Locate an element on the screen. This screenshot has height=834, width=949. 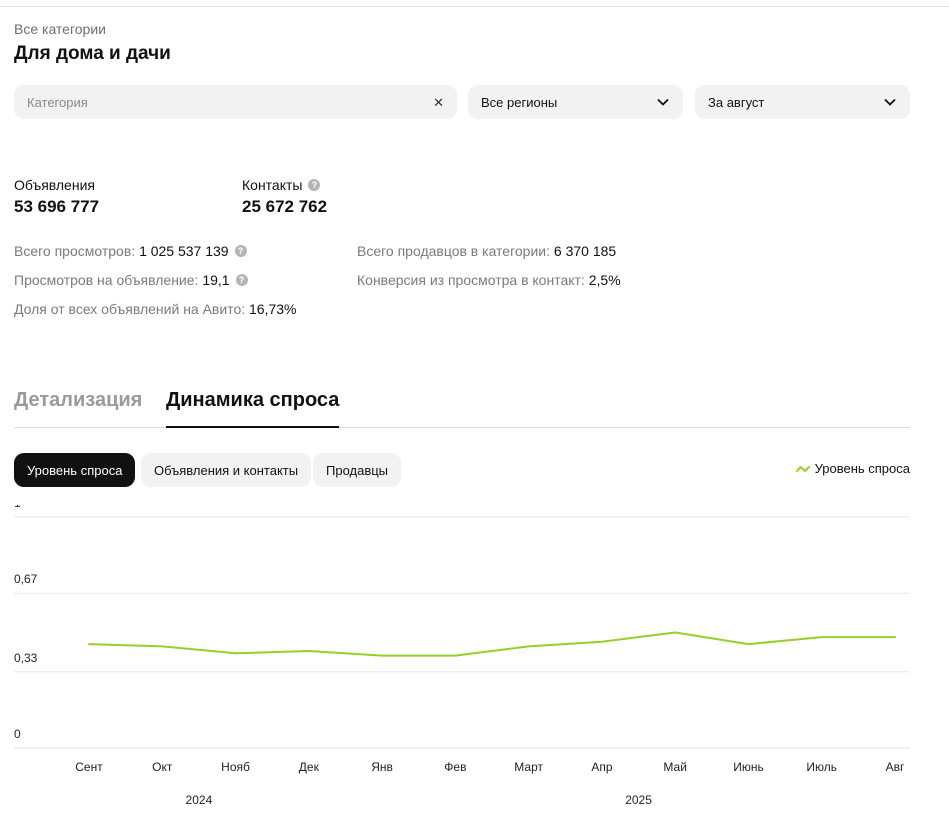
tab-demand: Динамика спроса is located at coordinates (253, 407).